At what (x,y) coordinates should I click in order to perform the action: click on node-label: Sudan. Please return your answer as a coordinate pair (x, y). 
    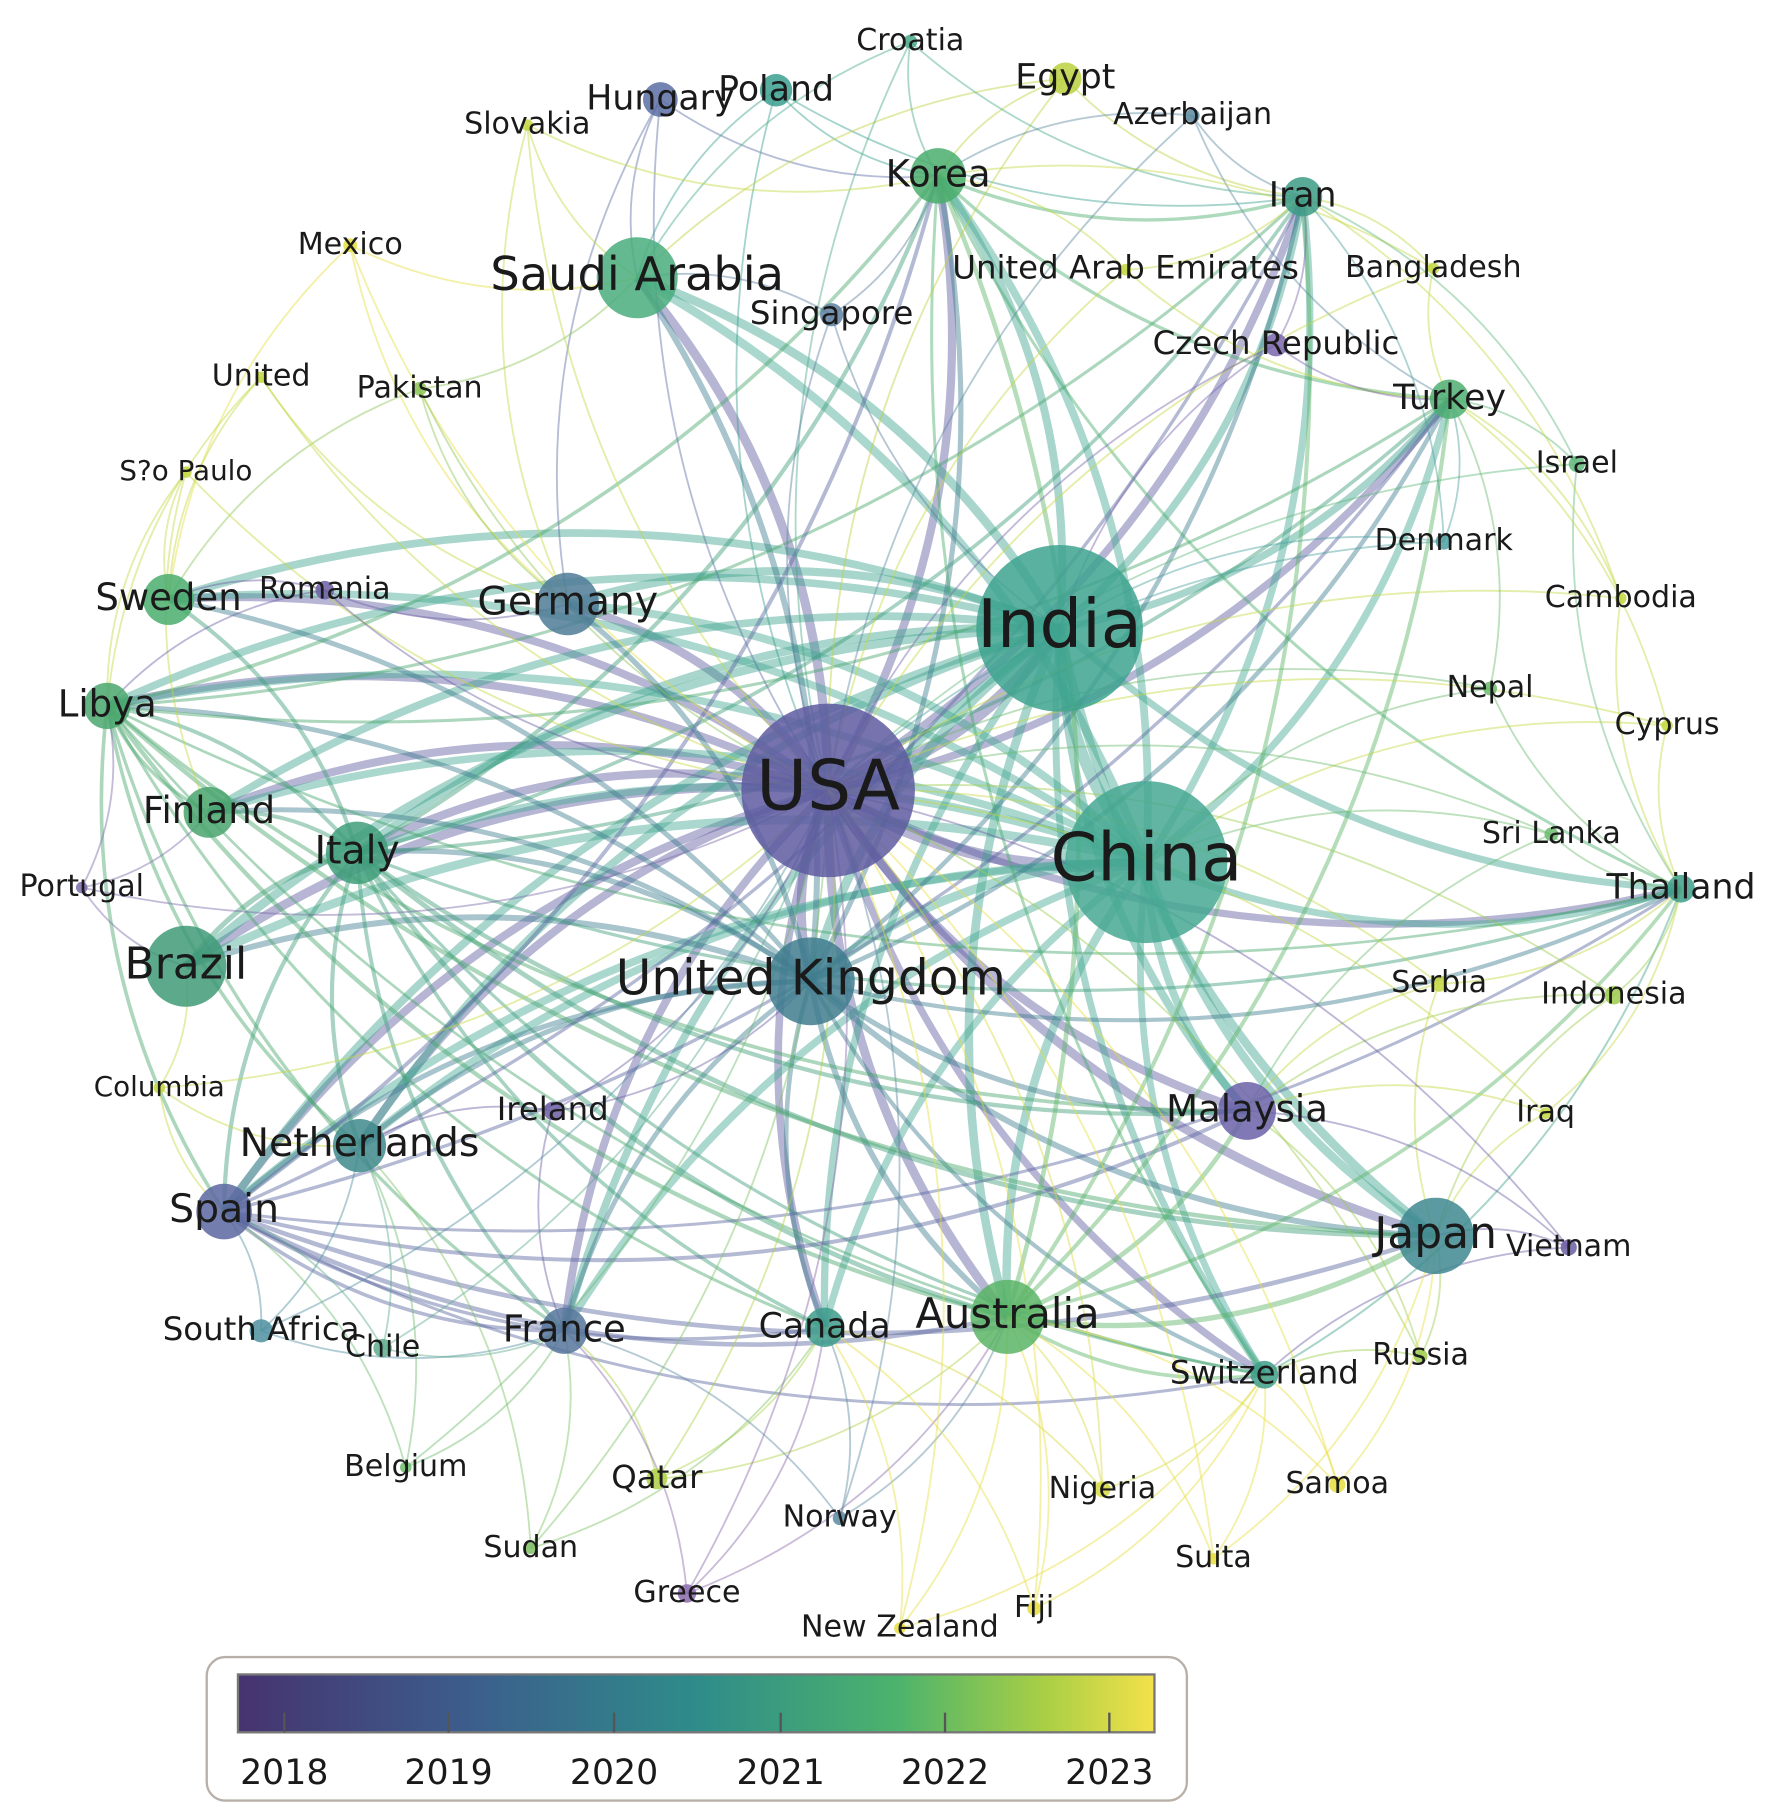
    Looking at the image, I should click on (530, 1547).